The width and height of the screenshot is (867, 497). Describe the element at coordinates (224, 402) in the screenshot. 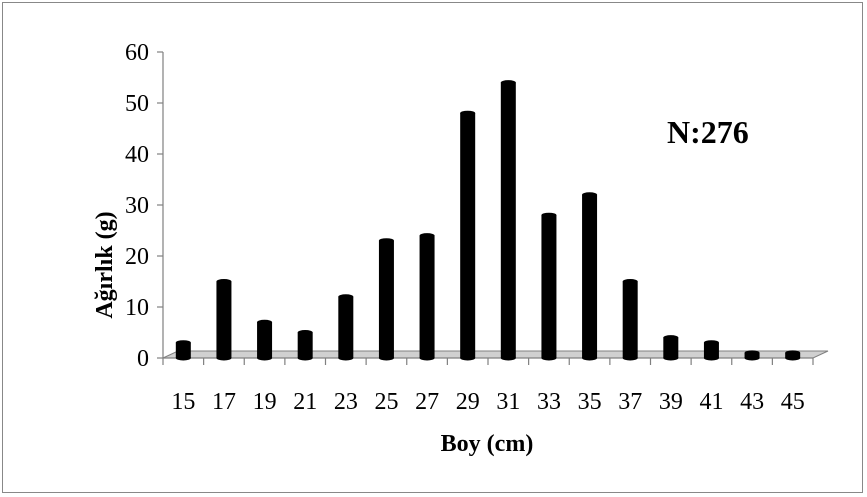

I see `x-tick-label: 17` at that location.